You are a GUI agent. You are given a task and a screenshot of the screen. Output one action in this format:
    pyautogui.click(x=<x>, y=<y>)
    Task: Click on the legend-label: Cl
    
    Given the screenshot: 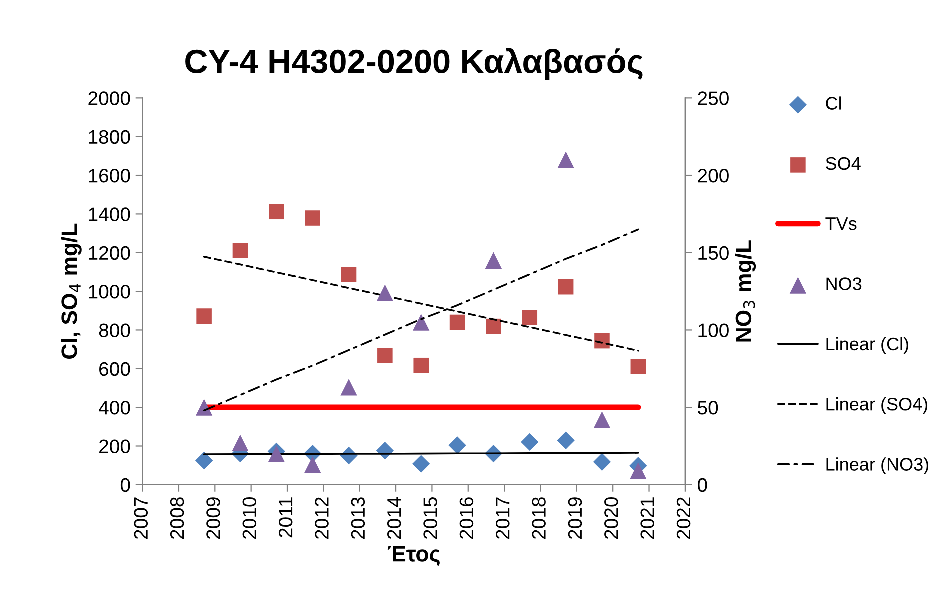 What is the action you would take?
    pyautogui.click(x=834, y=103)
    